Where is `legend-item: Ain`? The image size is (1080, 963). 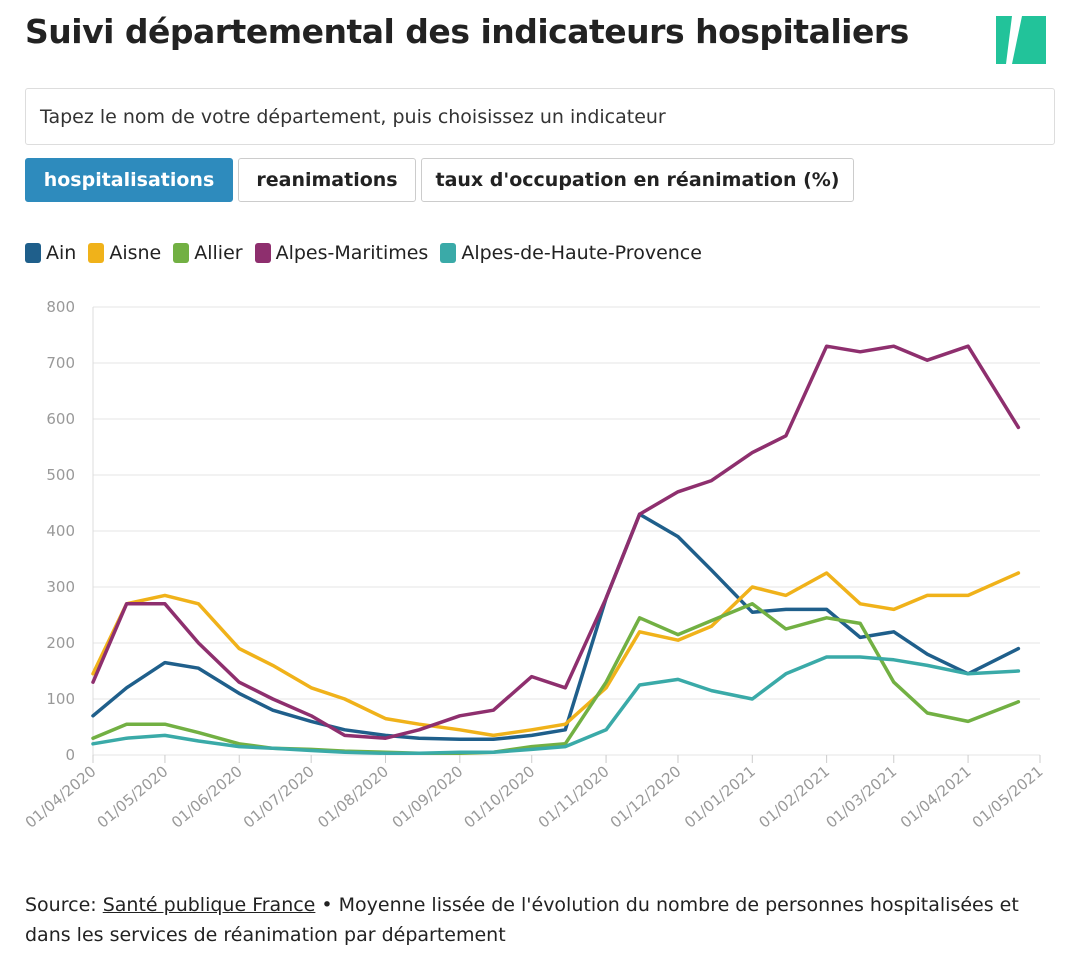
legend-item: Ain is located at coordinates (50, 253).